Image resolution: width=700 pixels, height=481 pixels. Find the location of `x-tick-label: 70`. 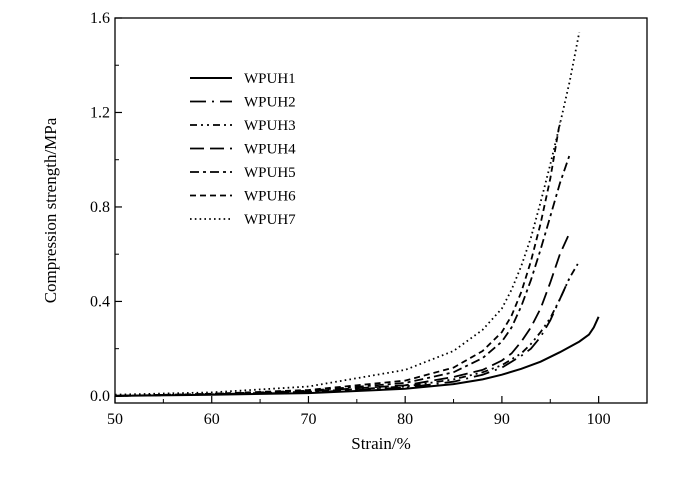

x-tick-label: 70 is located at coordinates (308, 419).